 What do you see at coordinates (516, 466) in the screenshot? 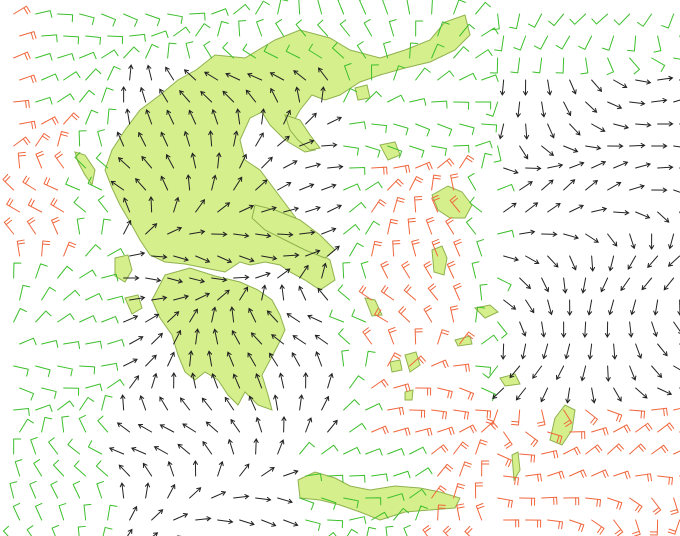
I see `karpathos` at bounding box center [516, 466].